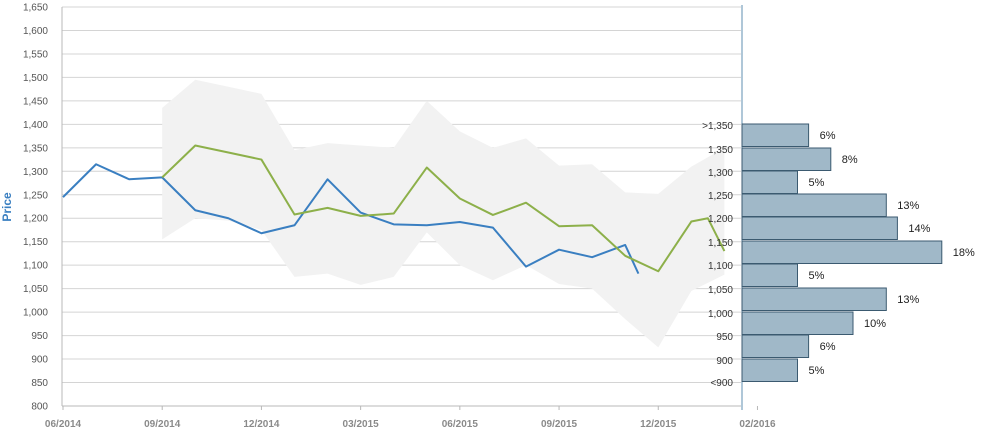 The width and height of the screenshot is (983, 434). What do you see at coordinates (717, 126) in the screenshot?
I see `distribution-bin-label: >1,350` at bounding box center [717, 126].